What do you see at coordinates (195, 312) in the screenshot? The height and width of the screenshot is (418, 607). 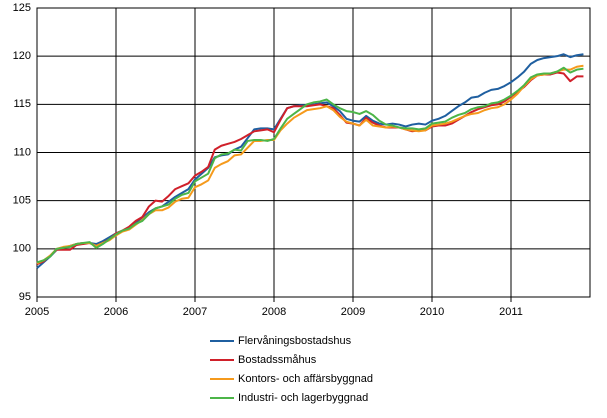 I see `x-tick-label: 2007` at bounding box center [195, 312].